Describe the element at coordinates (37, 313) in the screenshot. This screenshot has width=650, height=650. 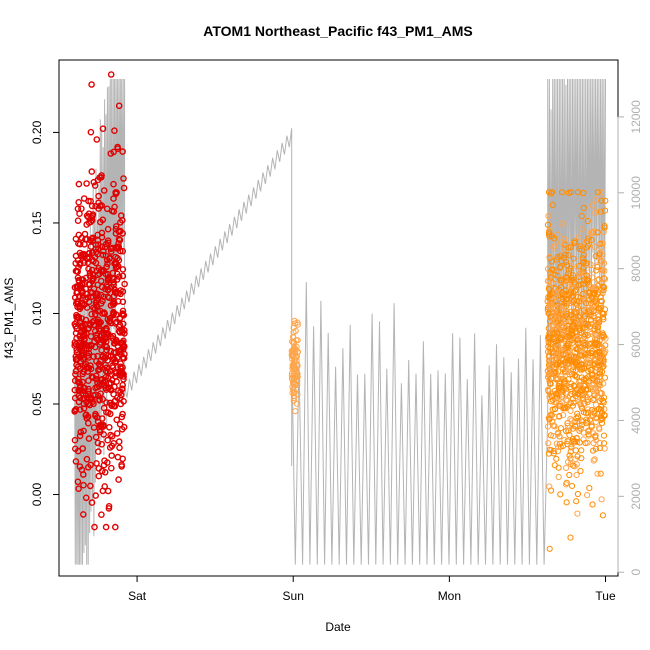
I see `y-tick-label: 0.10` at that location.